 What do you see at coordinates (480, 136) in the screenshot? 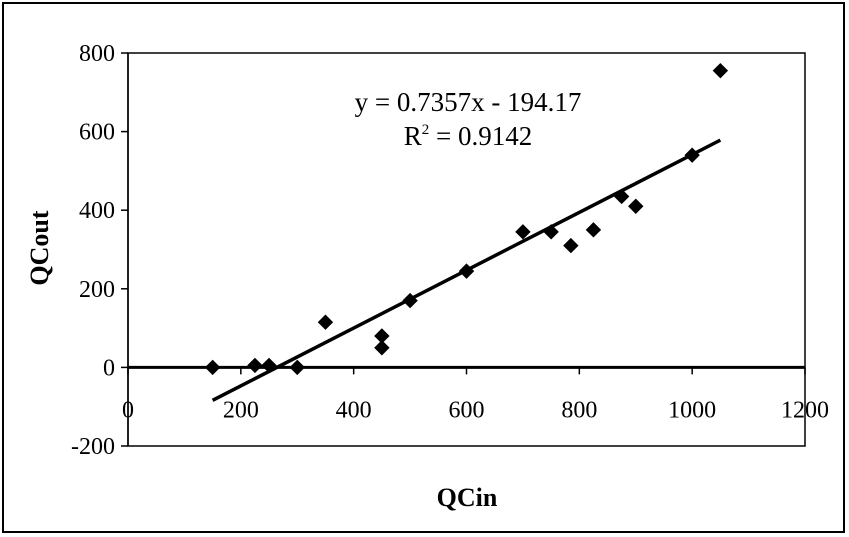
I see `r-squared-value: = 0.9142` at bounding box center [480, 136].